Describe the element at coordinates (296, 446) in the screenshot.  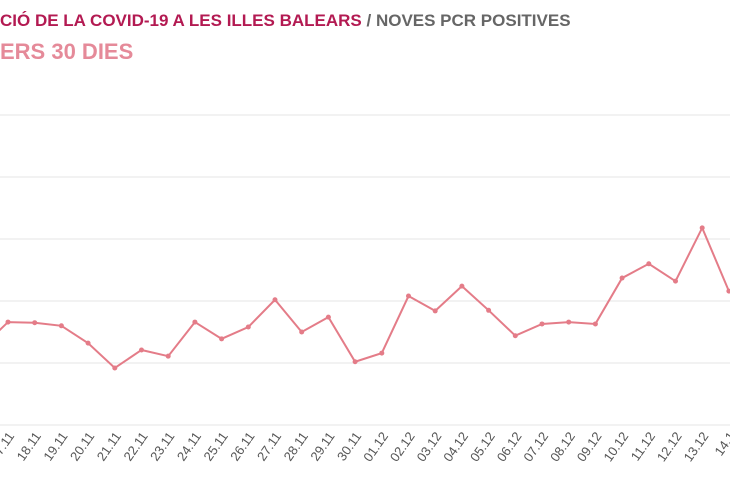
I see `x-tick-label: 28.11` at that location.